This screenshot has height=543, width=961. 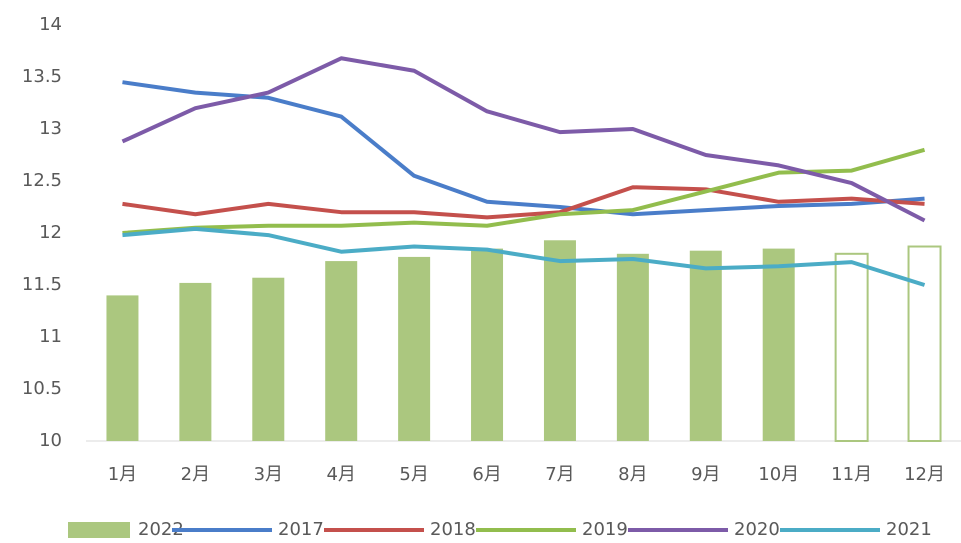 What do you see at coordinates (42, 284) in the screenshot?
I see `y-tick-label: 11.5` at bounding box center [42, 284].